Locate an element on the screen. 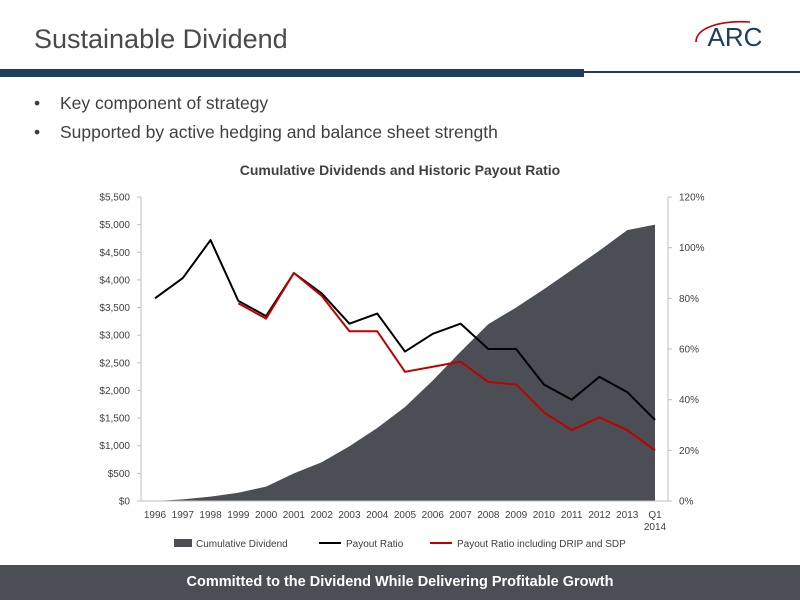 The width and height of the screenshot is (800, 600). slide-title: Sustainable Dividend is located at coordinates (161, 39).